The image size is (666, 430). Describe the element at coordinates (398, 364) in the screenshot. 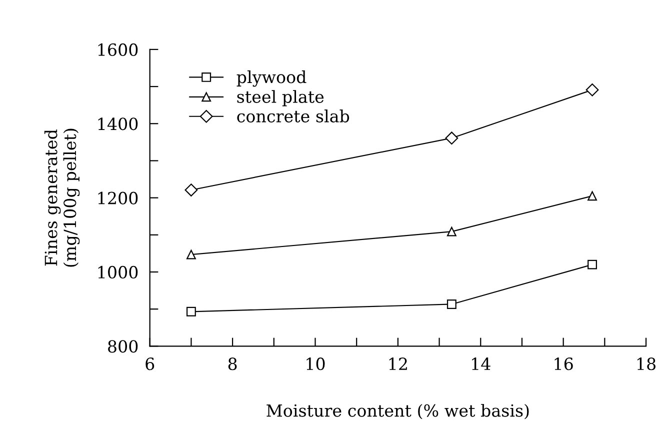

I see `x-tick-label: 12` at that location.